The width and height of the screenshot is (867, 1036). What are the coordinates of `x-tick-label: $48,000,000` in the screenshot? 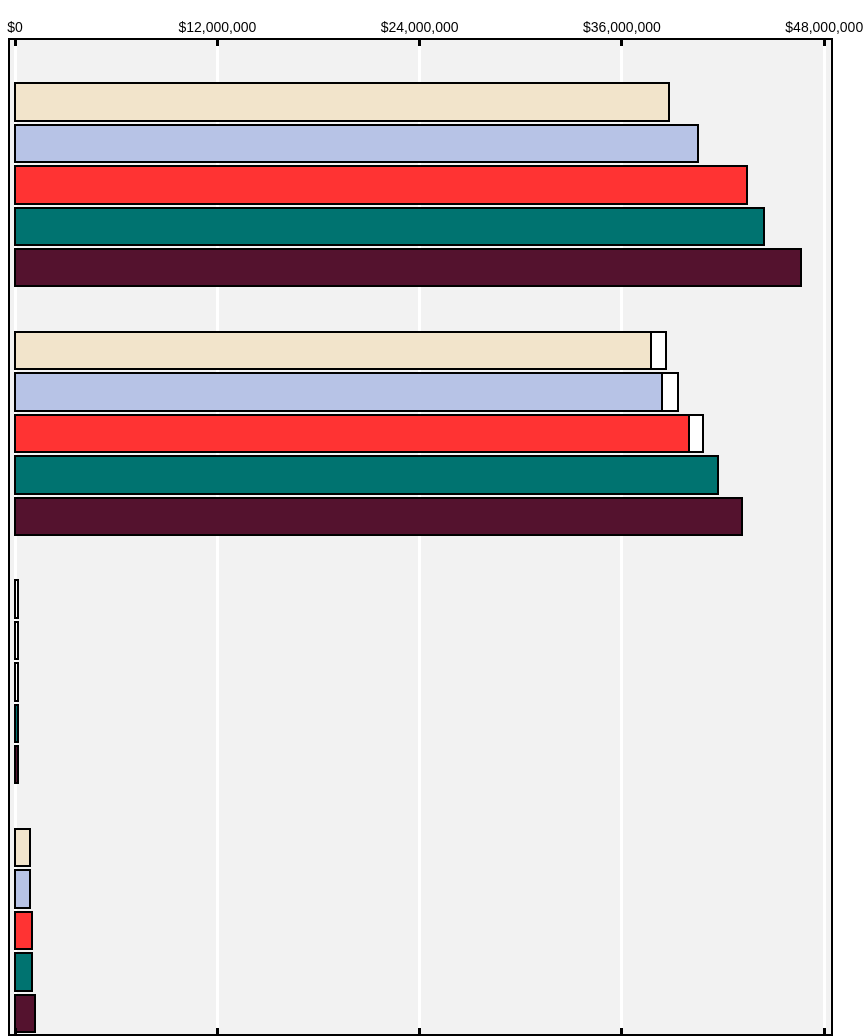 It's located at (824, 27).